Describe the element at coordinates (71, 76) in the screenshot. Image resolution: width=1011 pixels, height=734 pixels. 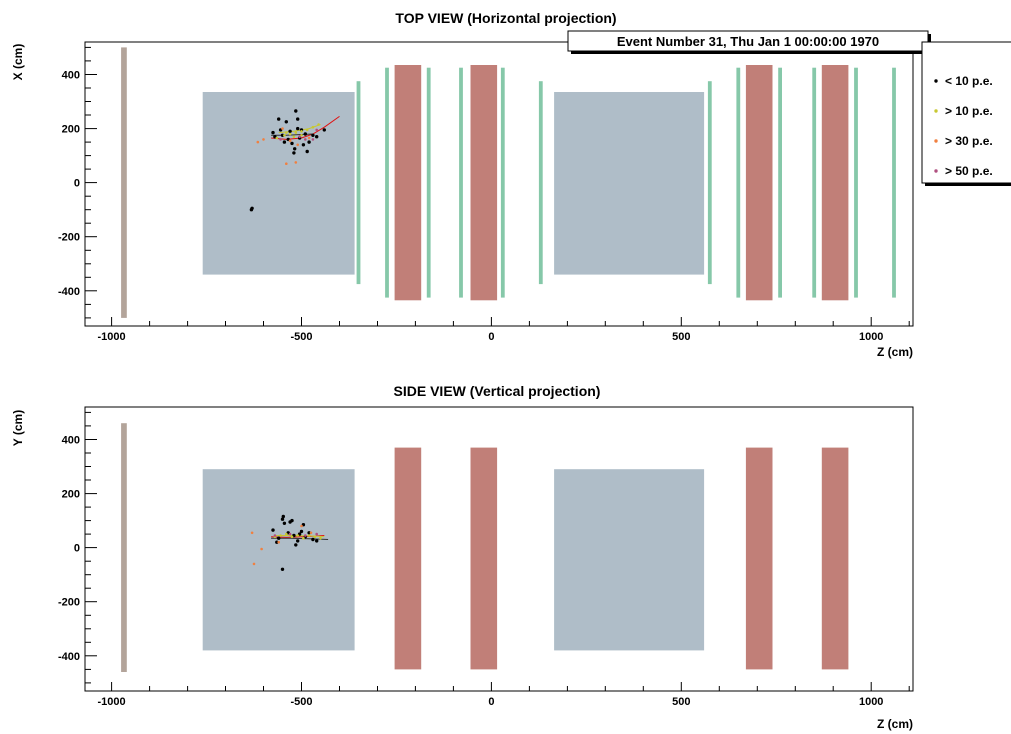
I see `top-view-y-tick-label-4: 400` at that location.